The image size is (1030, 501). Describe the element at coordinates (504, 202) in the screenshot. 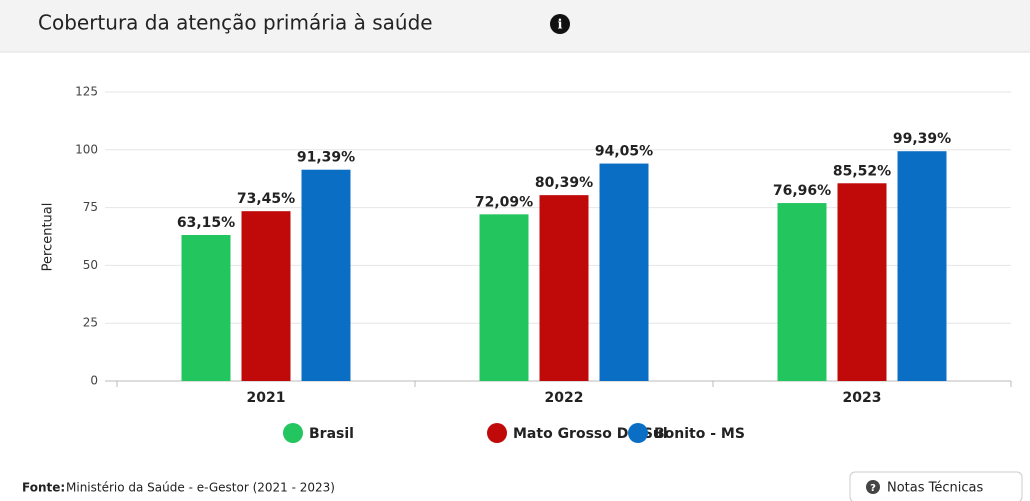

I see `data-label: 72,09%` at that location.